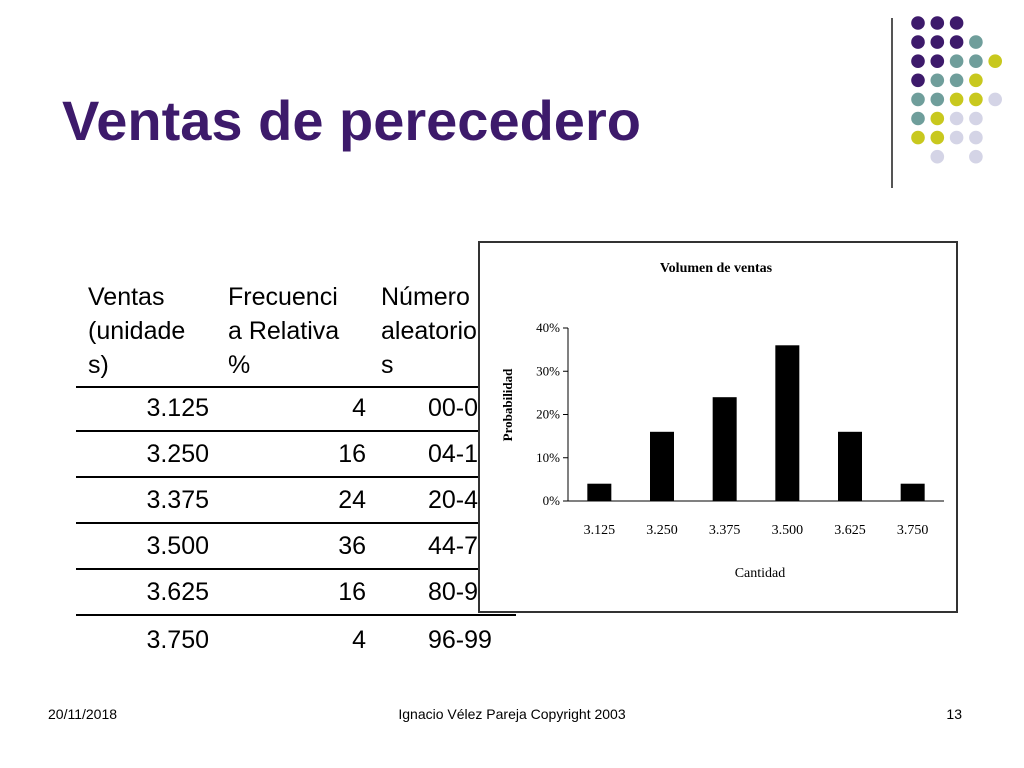  I want to click on decorative-dot-grid, so click(956, 90).